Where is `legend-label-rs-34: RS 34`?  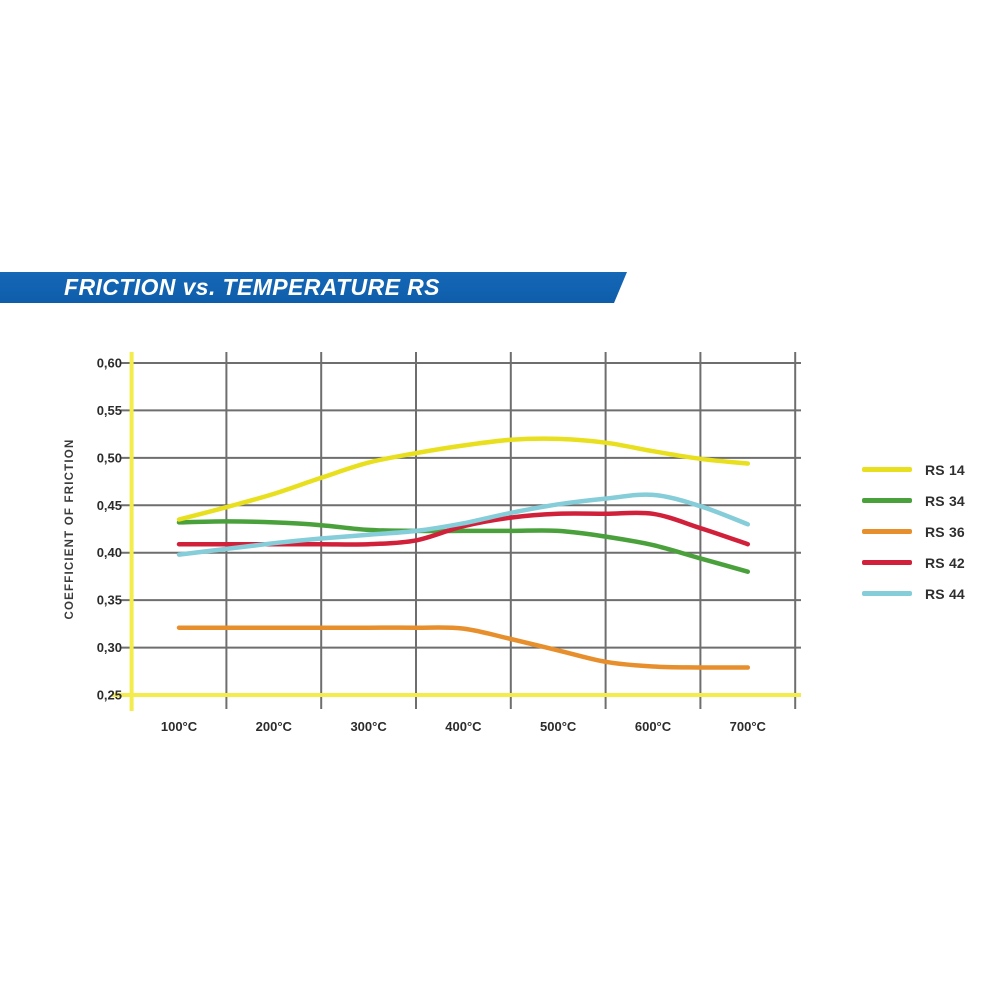 legend-label-rs-34: RS 34 is located at coordinates (945, 500).